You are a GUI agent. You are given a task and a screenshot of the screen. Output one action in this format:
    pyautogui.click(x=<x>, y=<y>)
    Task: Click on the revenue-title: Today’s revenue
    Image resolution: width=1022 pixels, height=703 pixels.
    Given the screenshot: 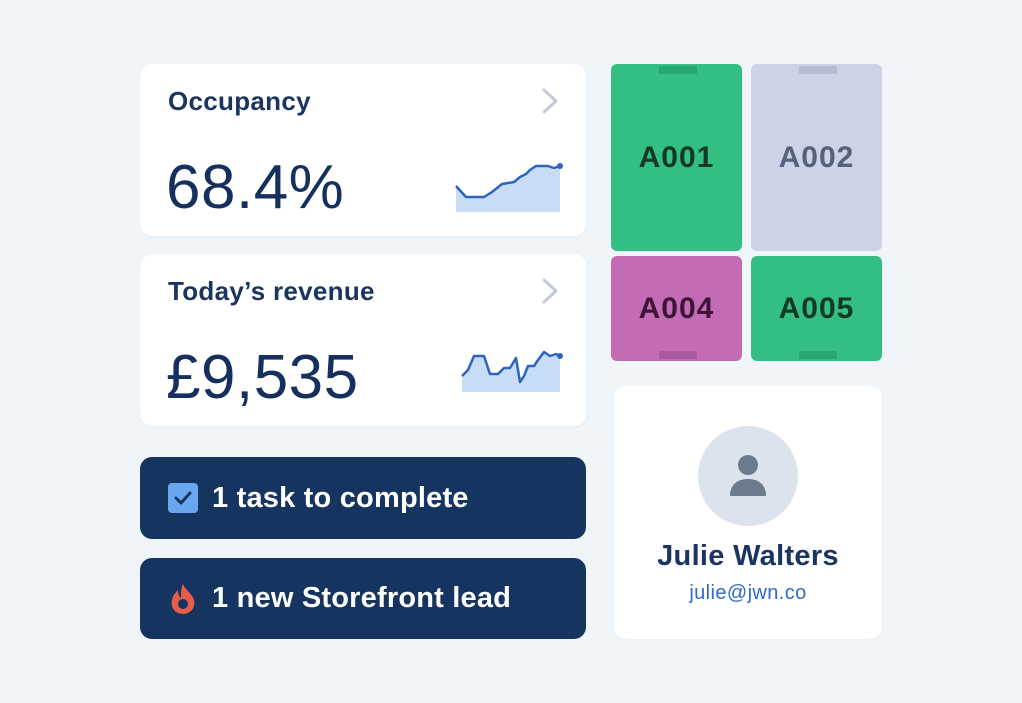 What is the action you would take?
    pyautogui.click(x=271, y=291)
    